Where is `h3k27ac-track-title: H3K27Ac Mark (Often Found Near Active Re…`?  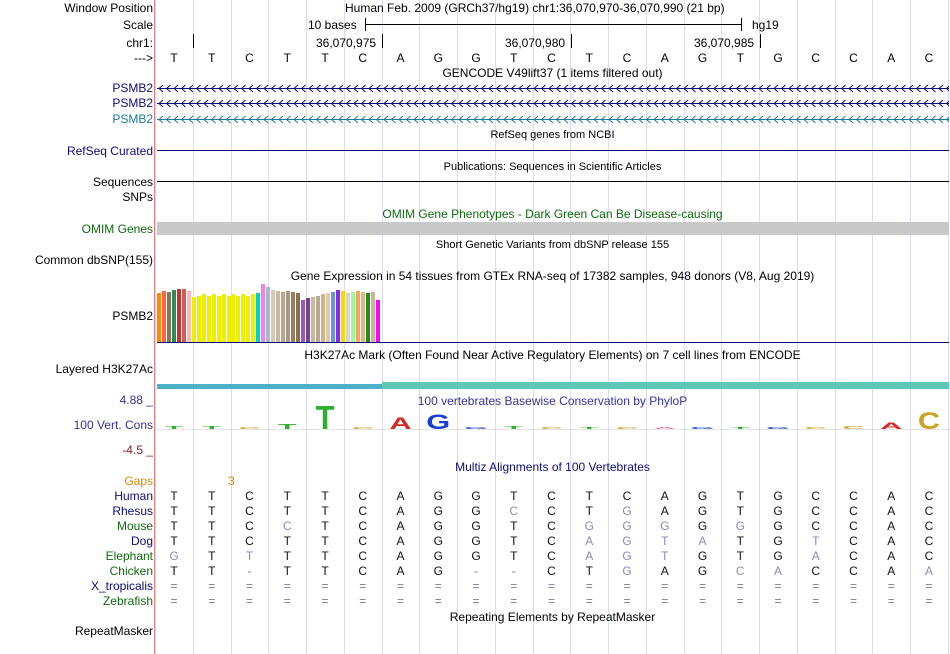 h3k27ac-track-title: H3K27Ac Mark (Often Found Near Active Re… is located at coordinates (552, 355).